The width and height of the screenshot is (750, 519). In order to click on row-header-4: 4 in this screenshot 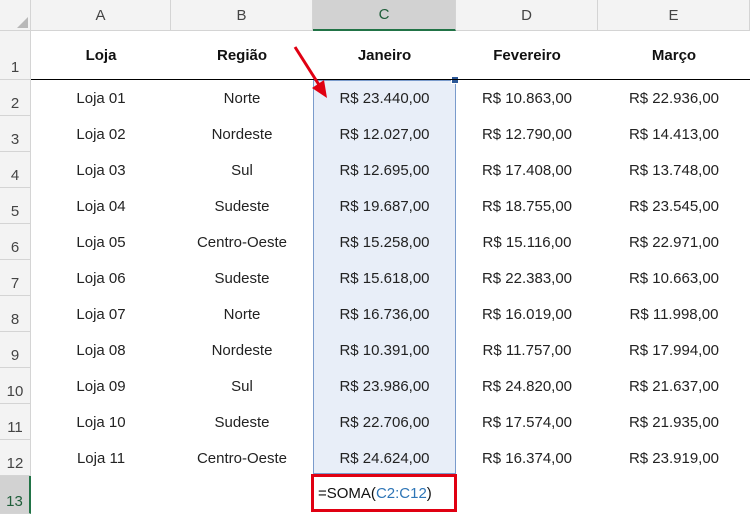, I will do `click(15, 170)`.